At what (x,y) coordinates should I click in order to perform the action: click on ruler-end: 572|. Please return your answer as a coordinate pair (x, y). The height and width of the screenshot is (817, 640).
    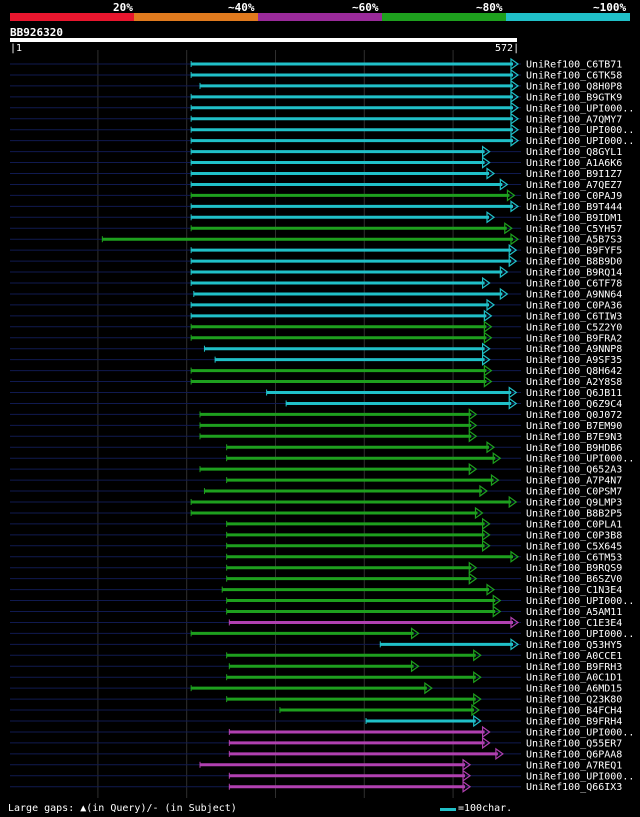
    Looking at the image, I should click on (507, 48).